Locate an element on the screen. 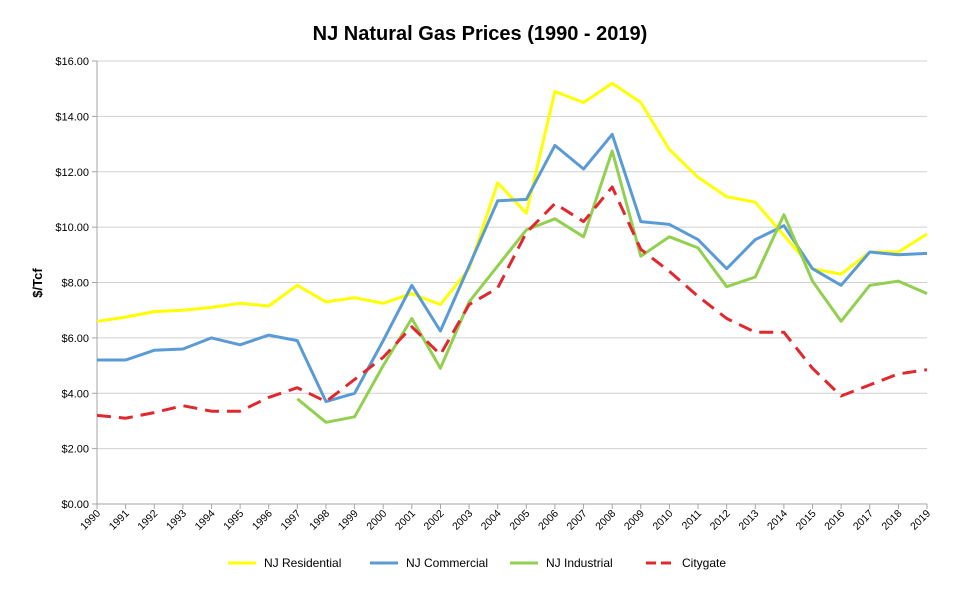 The height and width of the screenshot is (601, 980). y-tick-label: $10.00 is located at coordinates (72, 228).